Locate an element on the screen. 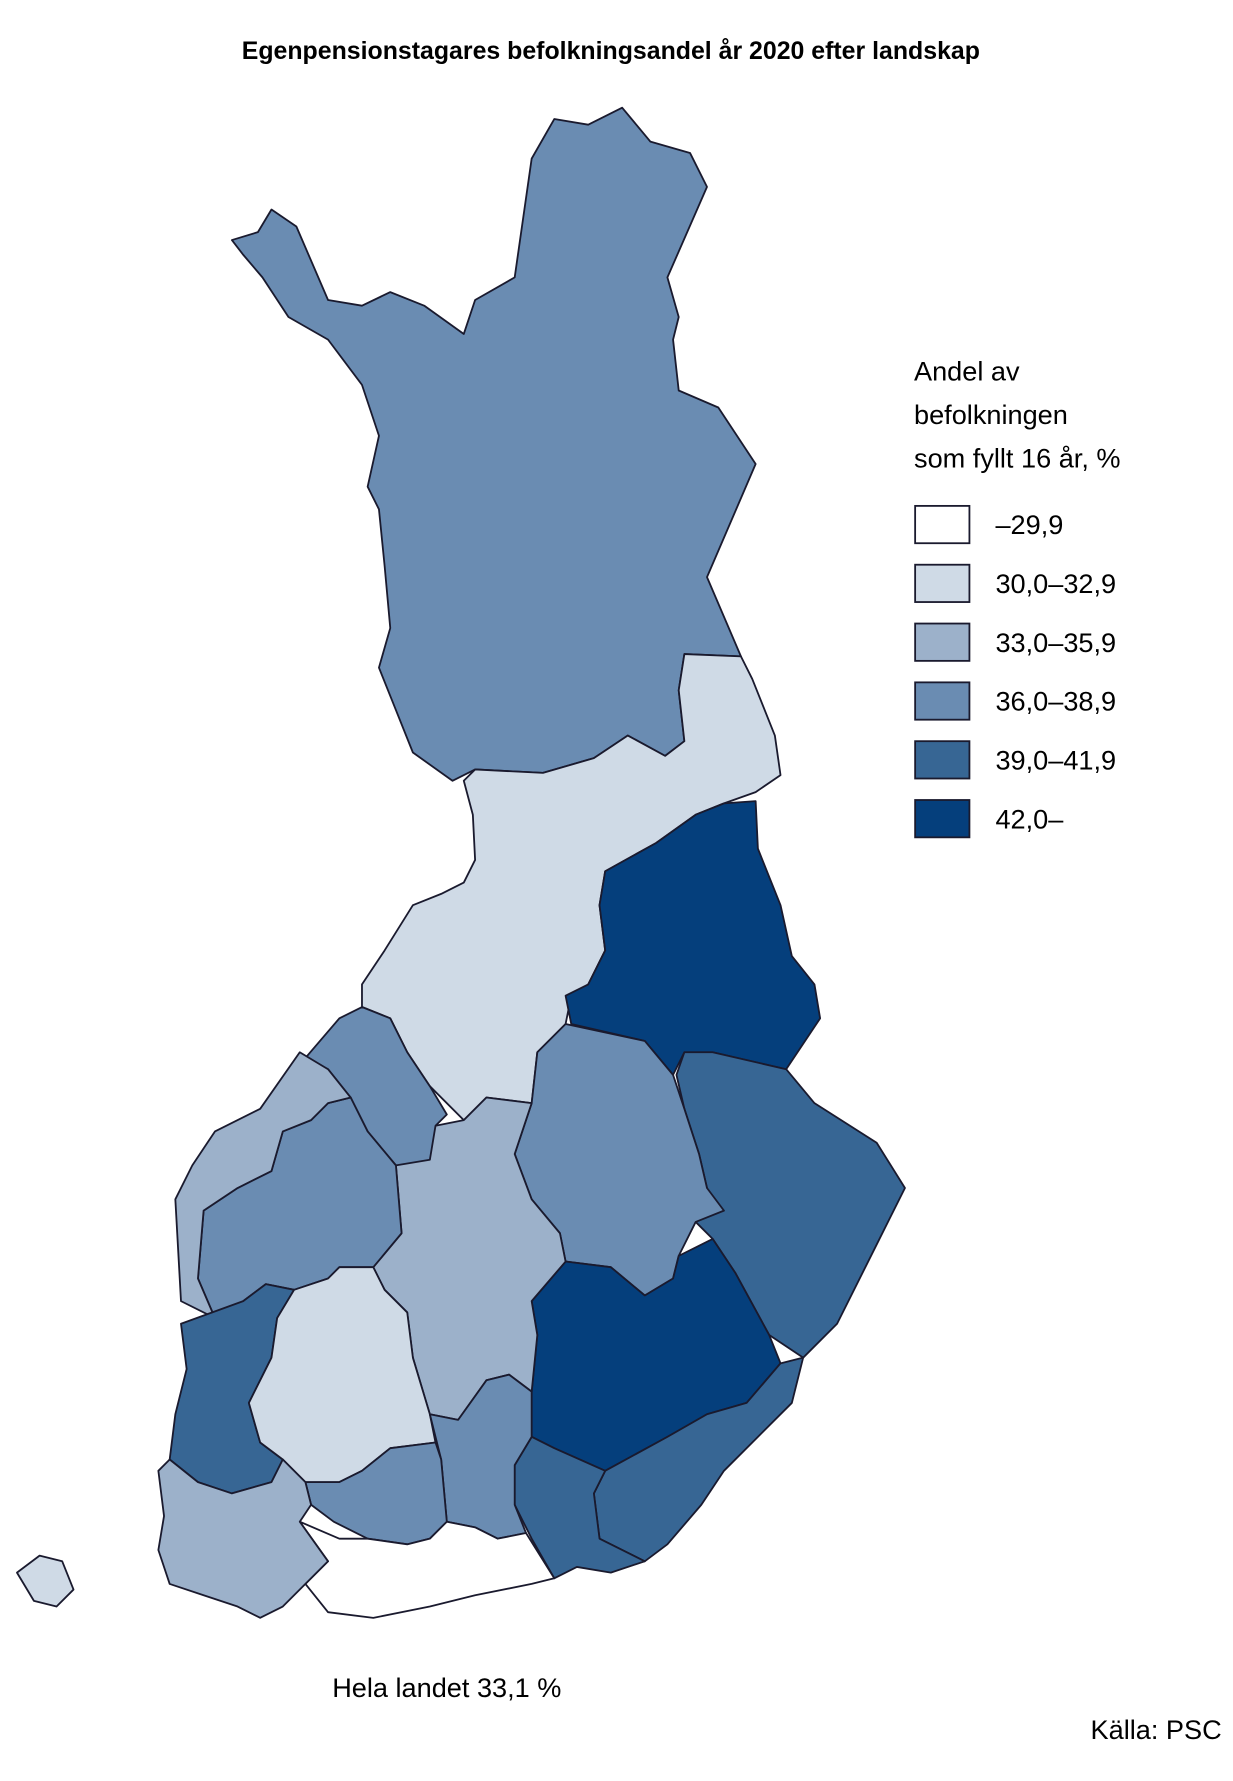 This screenshot has height=1781, width=1233. region-kymmenedalen is located at coordinates (579, 1507).